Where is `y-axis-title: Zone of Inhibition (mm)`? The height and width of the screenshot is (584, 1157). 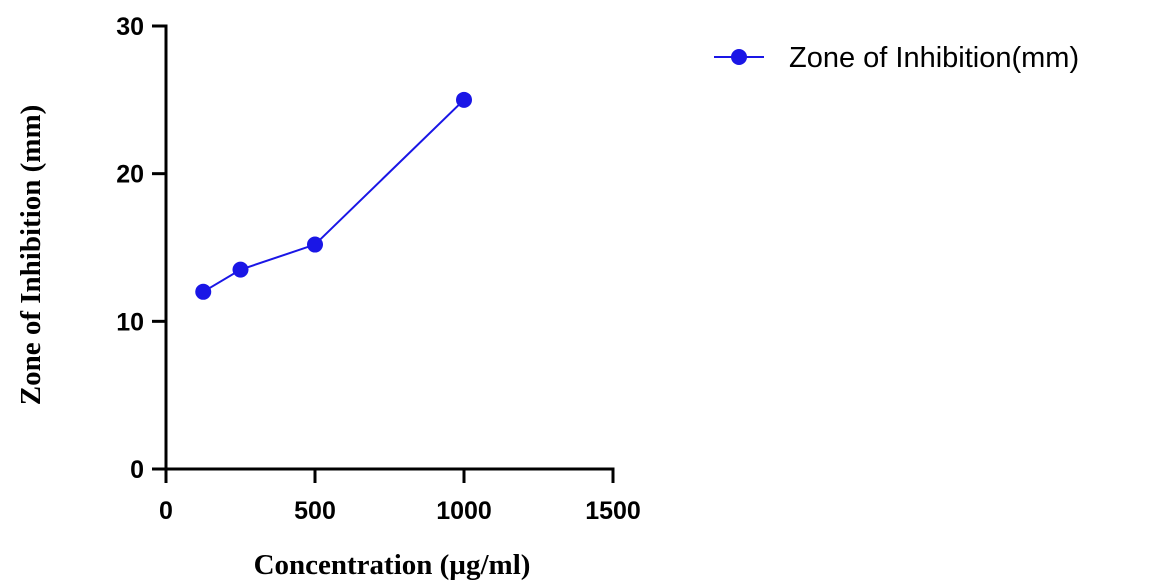
y-axis-title: Zone of Inhibition (mm) is located at coordinates (31, 255).